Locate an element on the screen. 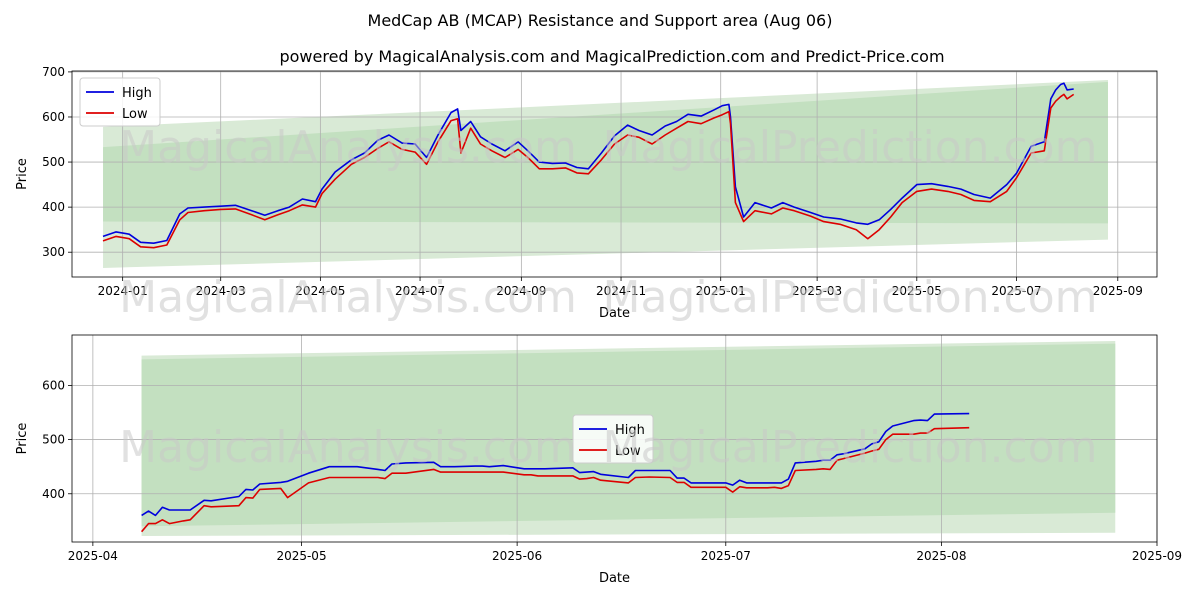 The width and height of the screenshot is (1200, 604). x-tick-label: 2024-05 is located at coordinates (320, 291).